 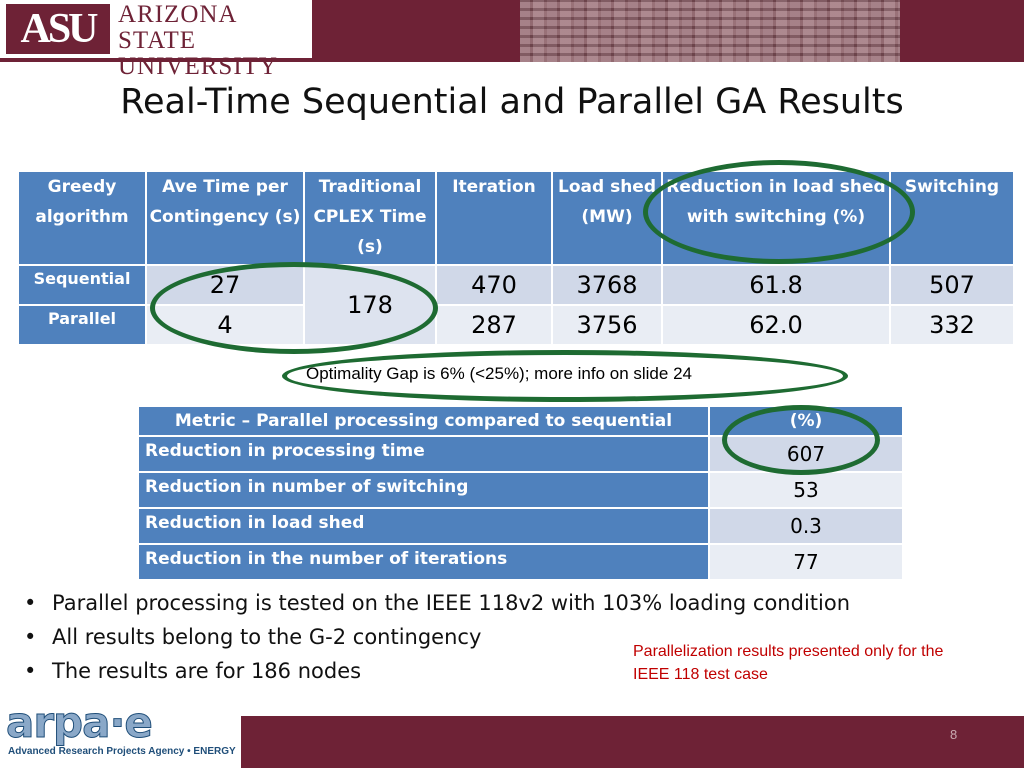 What do you see at coordinates (952, 325) in the screenshot?
I see `cell-switching: 332` at bounding box center [952, 325].